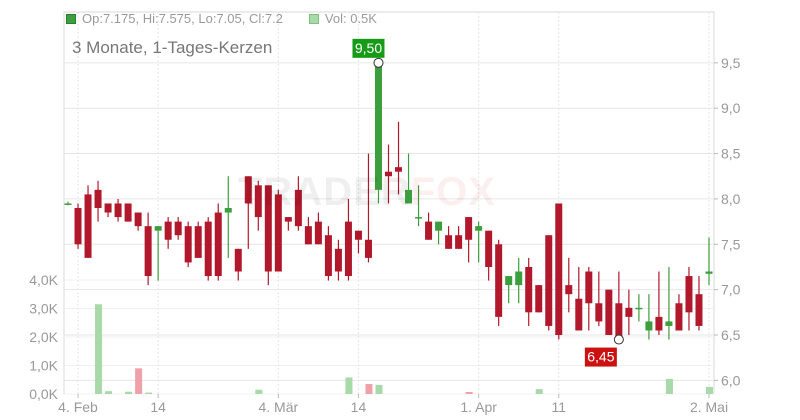 This screenshot has height=420, width=800. What do you see at coordinates (43, 280) in the screenshot?
I see `volume-tick-label: 4,0K` at bounding box center [43, 280].